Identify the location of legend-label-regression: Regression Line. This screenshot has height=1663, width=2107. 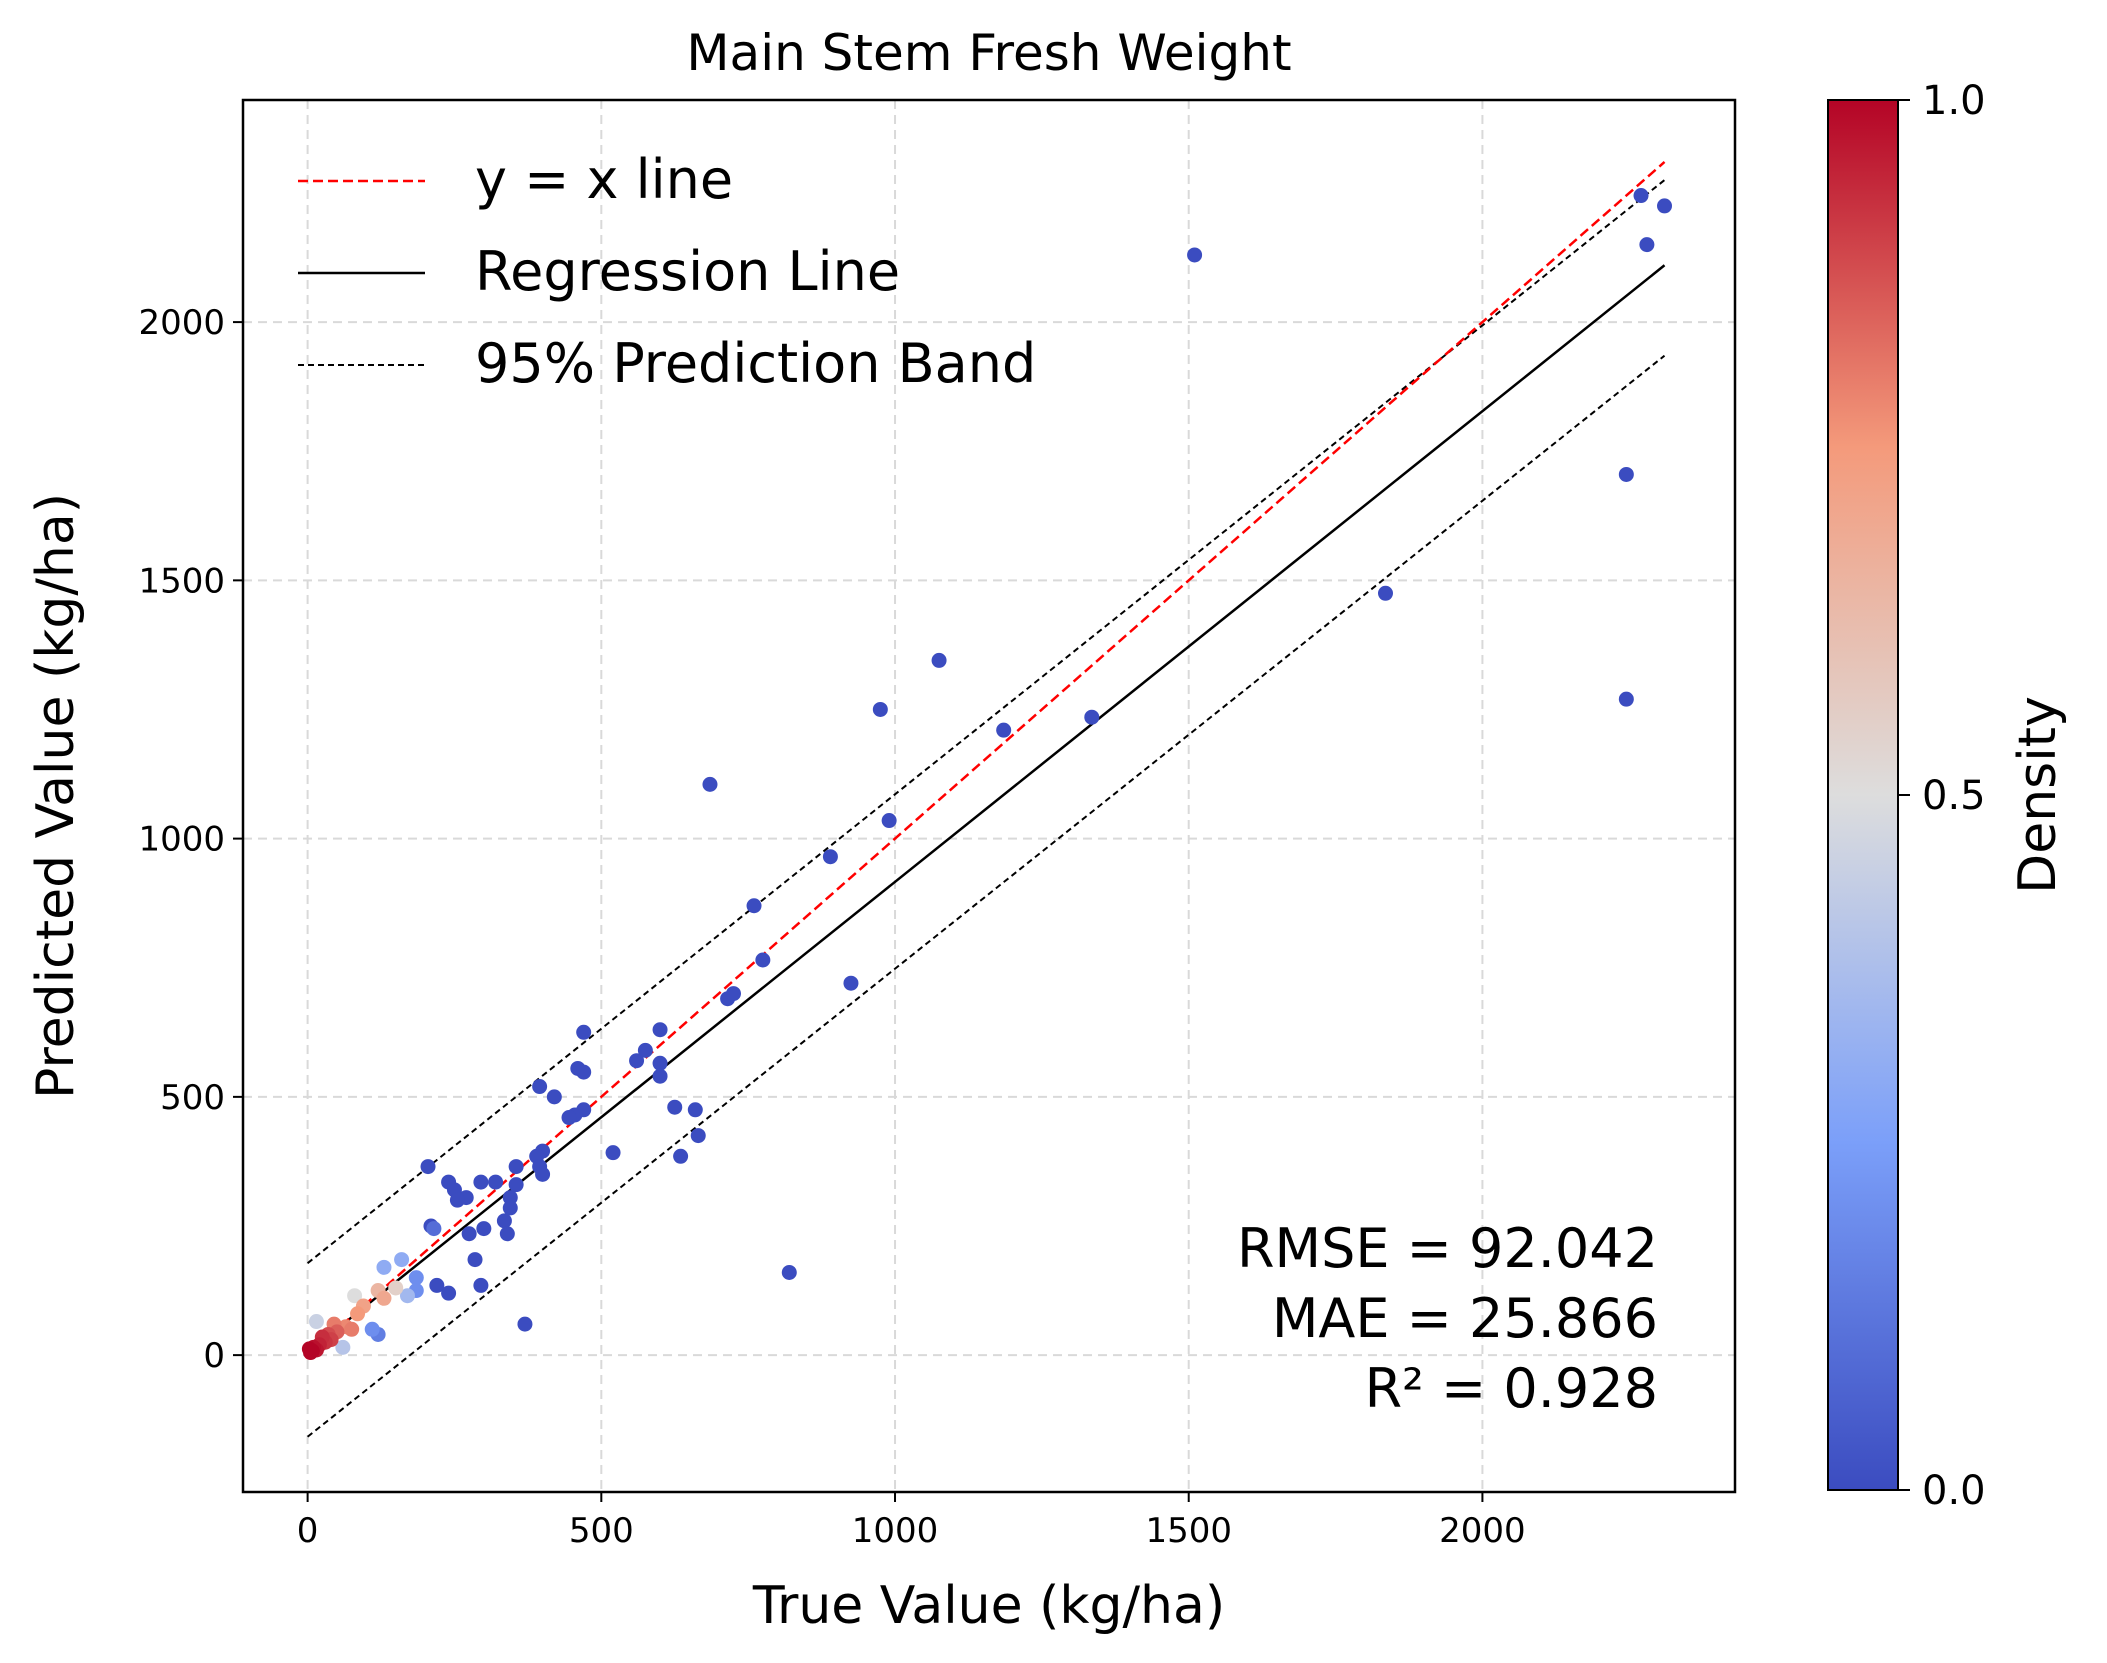
(687, 271).